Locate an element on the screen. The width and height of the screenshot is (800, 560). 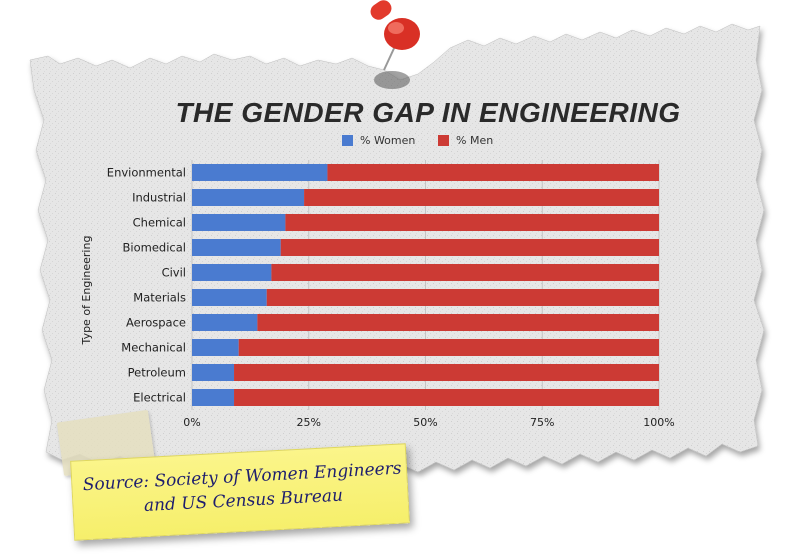
x-axis-ticks: 0% 25% 50% 75% 100% is located at coordinates (428, 422).